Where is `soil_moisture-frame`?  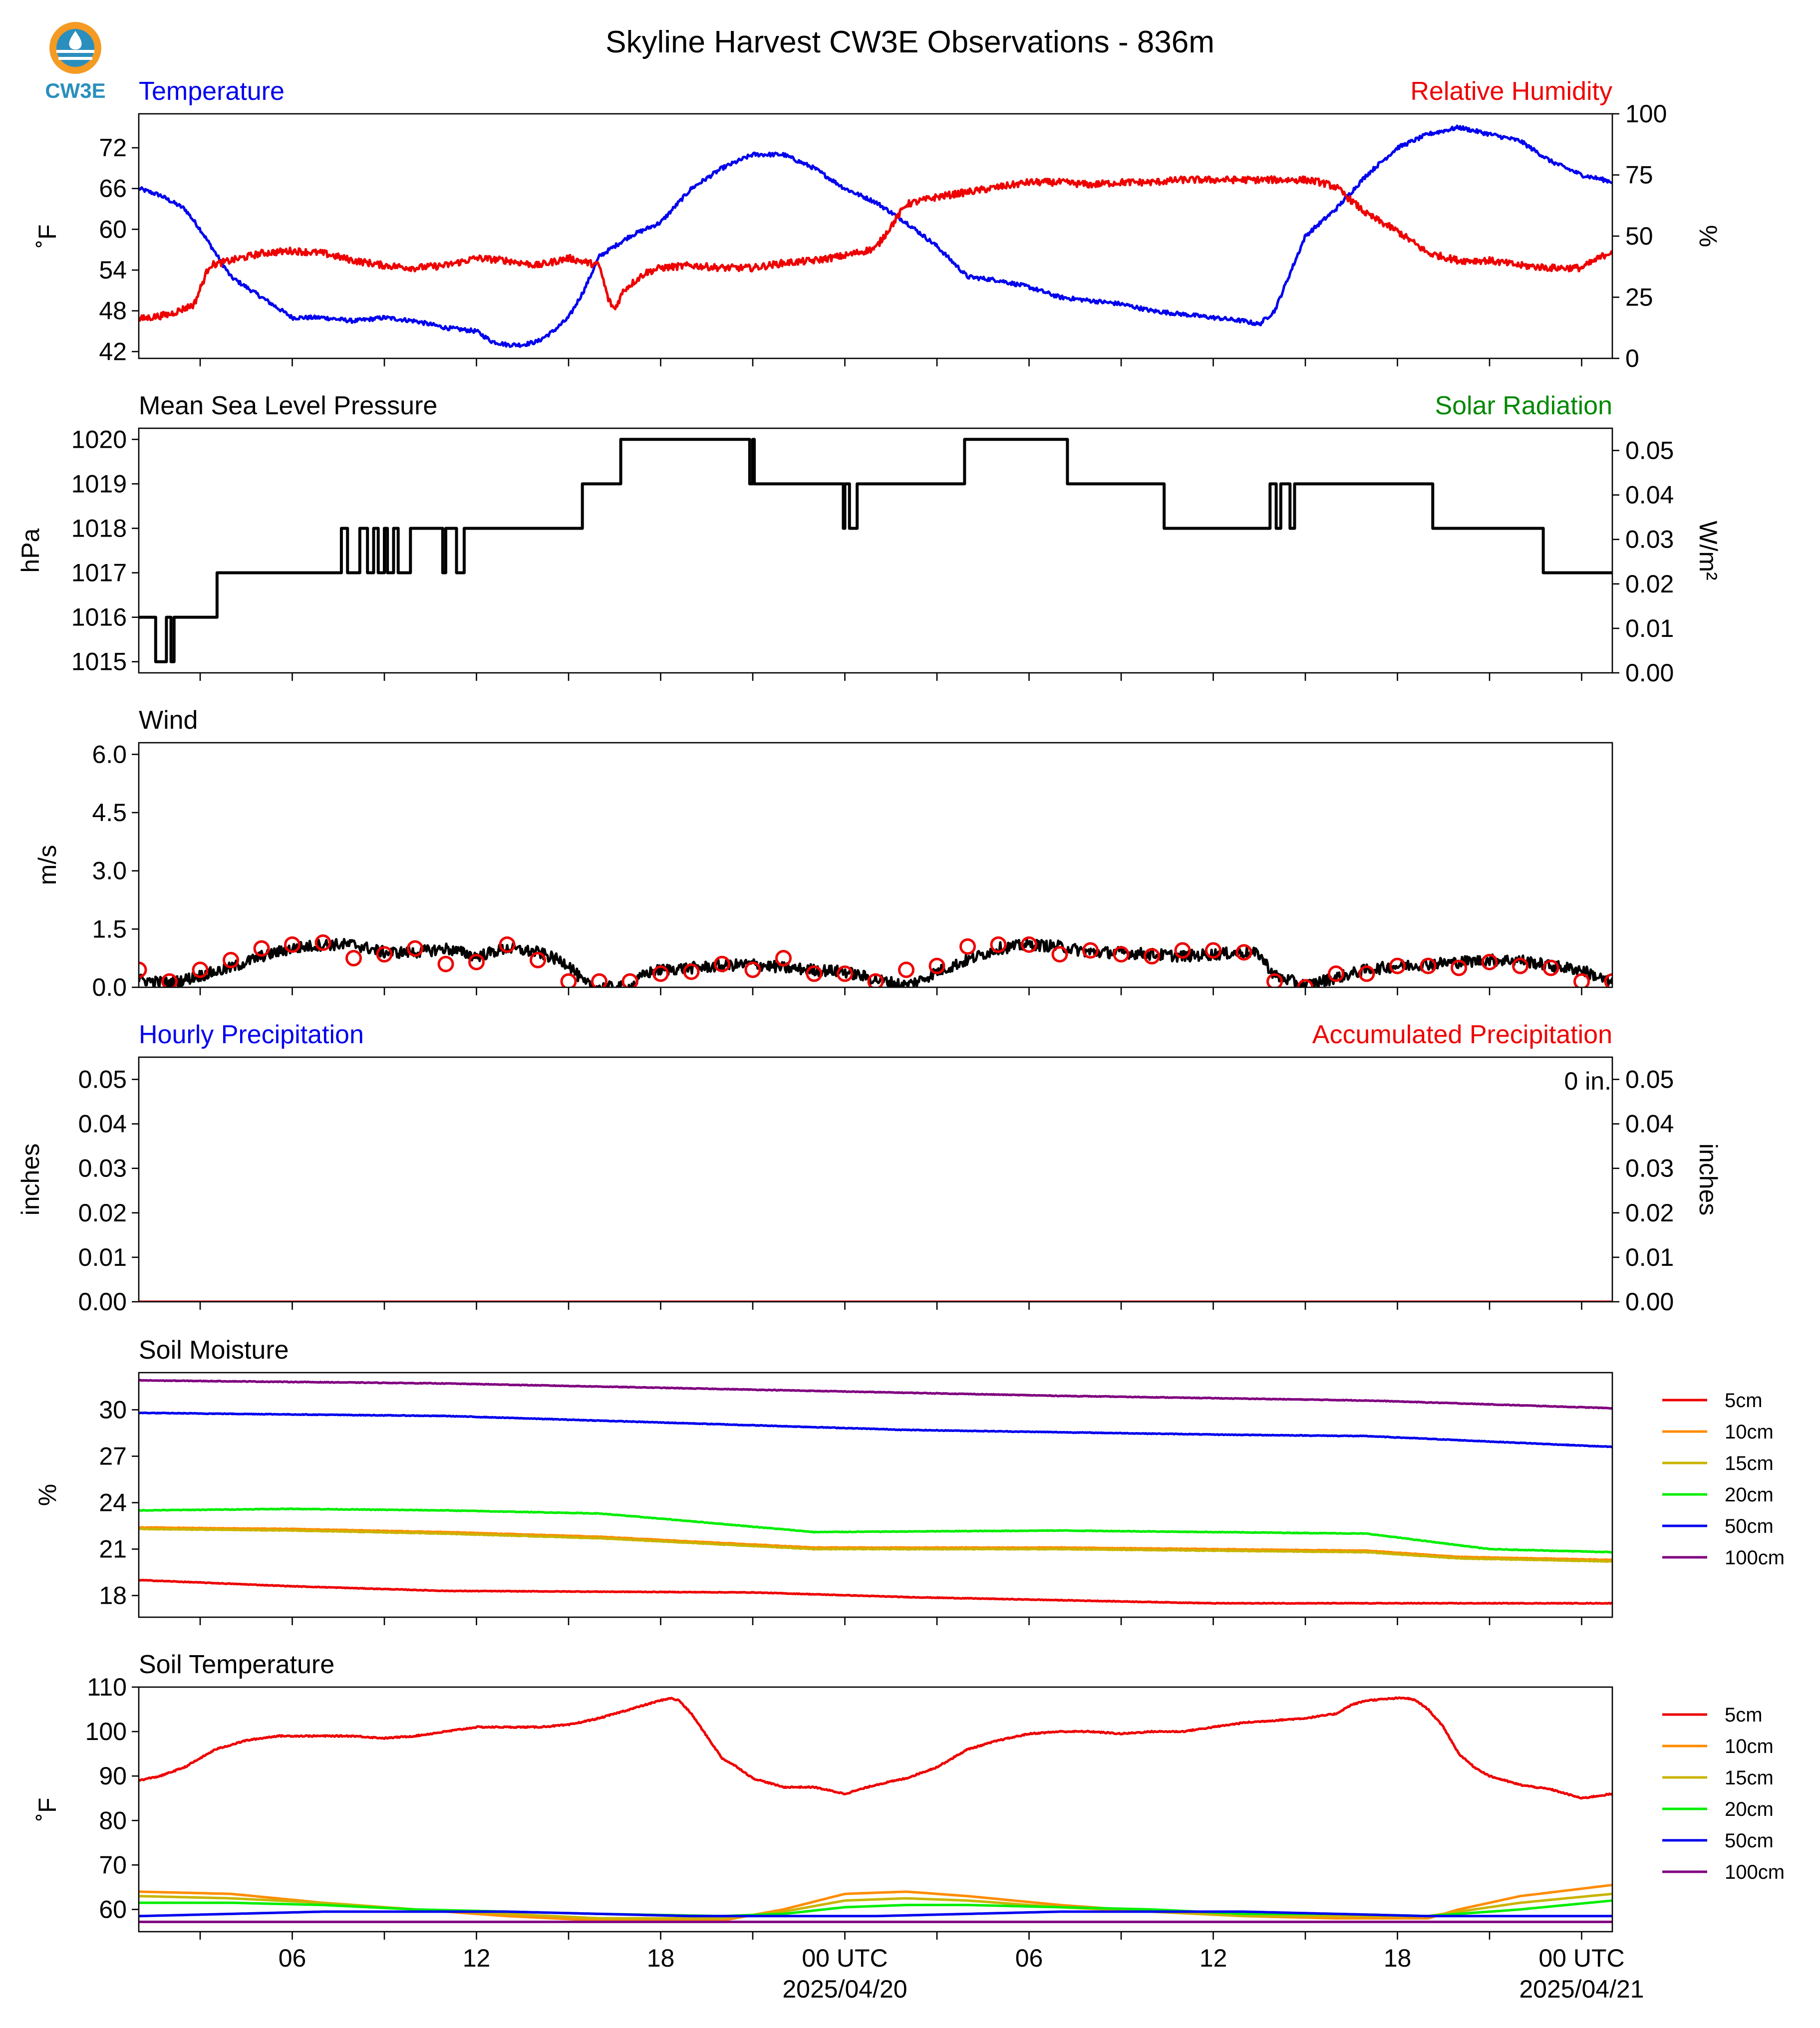 soil_moisture-frame is located at coordinates (875, 1495).